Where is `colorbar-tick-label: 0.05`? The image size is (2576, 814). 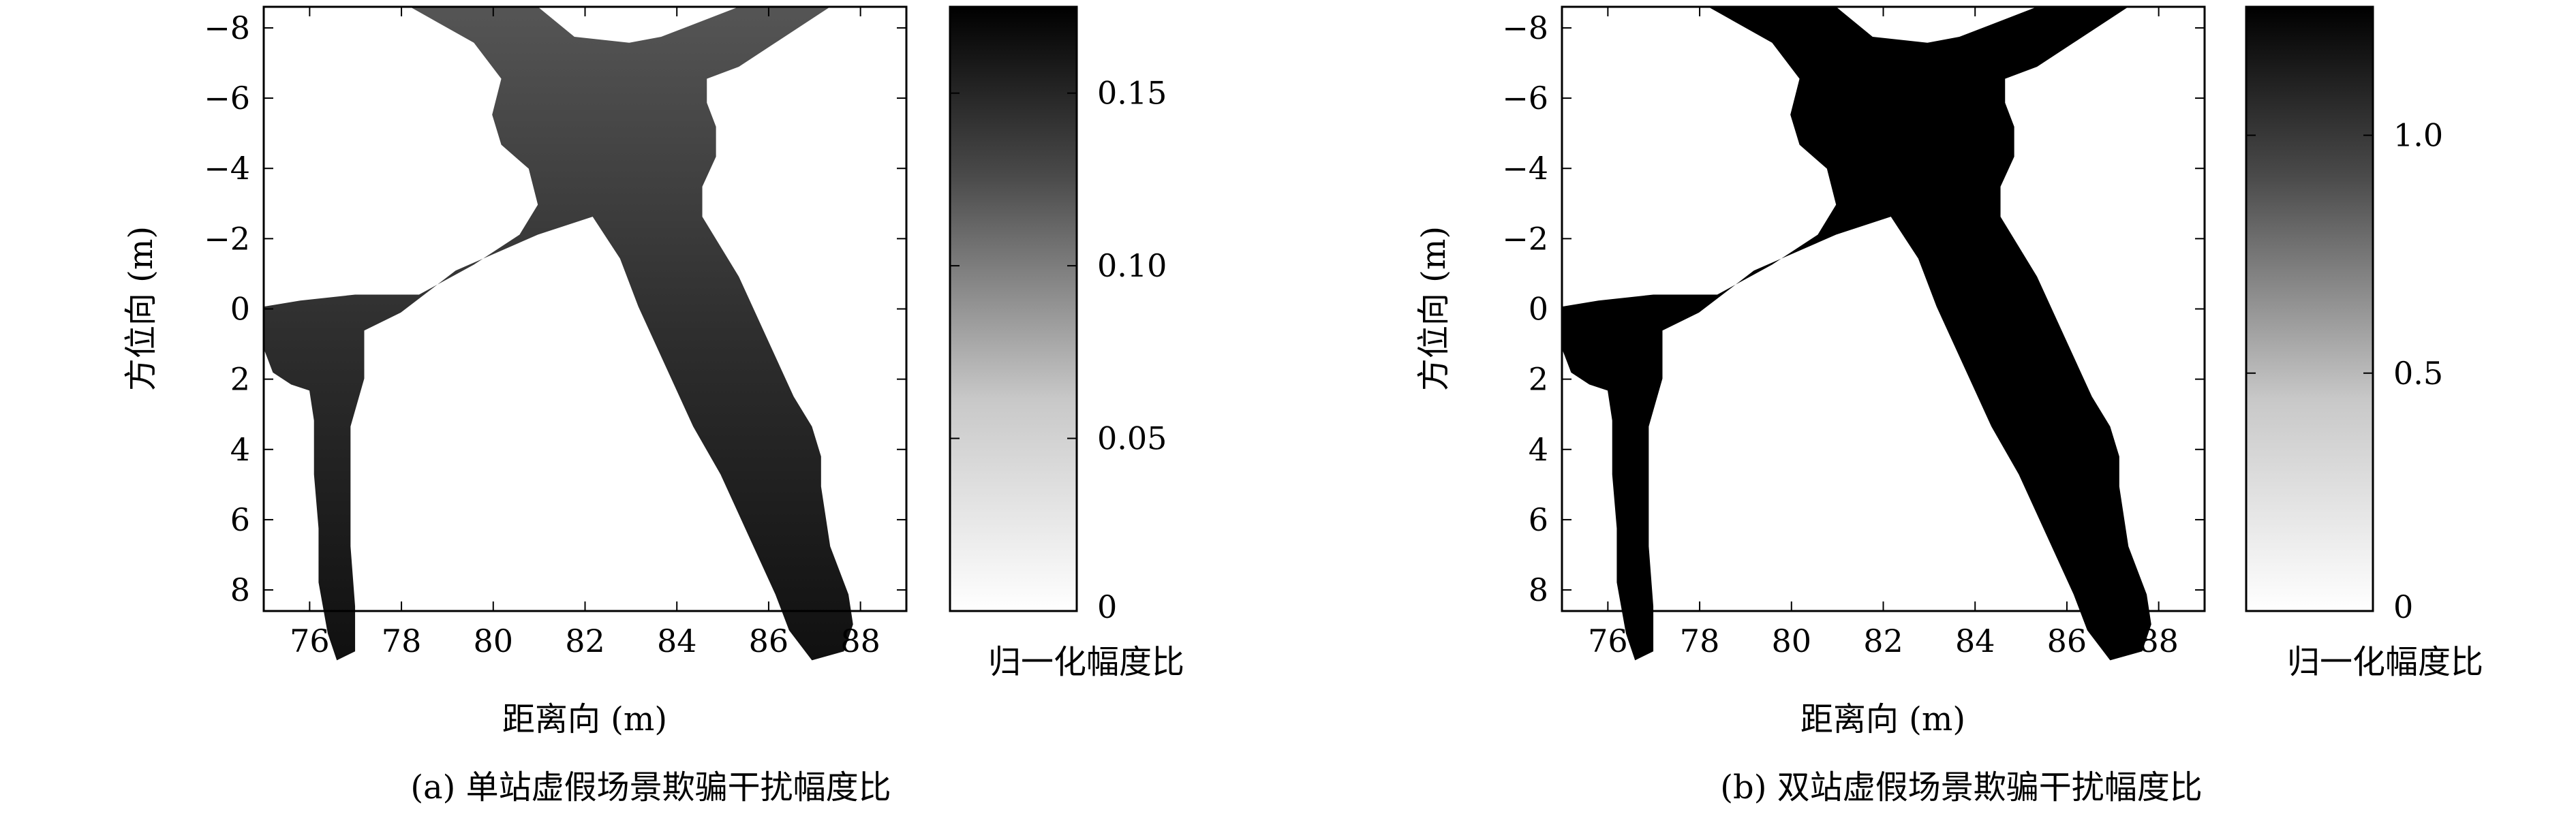 colorbar-tick-label: 0.05 is located at coordinates (1132, 438).